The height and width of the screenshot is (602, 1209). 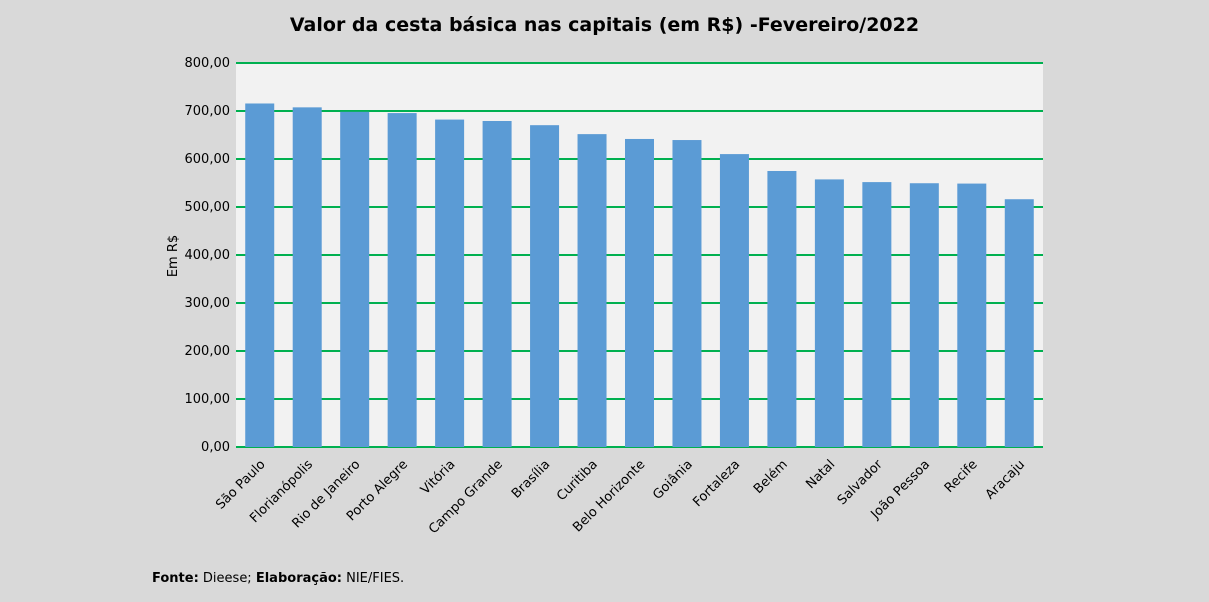 What do you see at coordinates (531, 479) in the screenshot?
I see `x-tick-label: Brasília` at bounding box center [531, 479].